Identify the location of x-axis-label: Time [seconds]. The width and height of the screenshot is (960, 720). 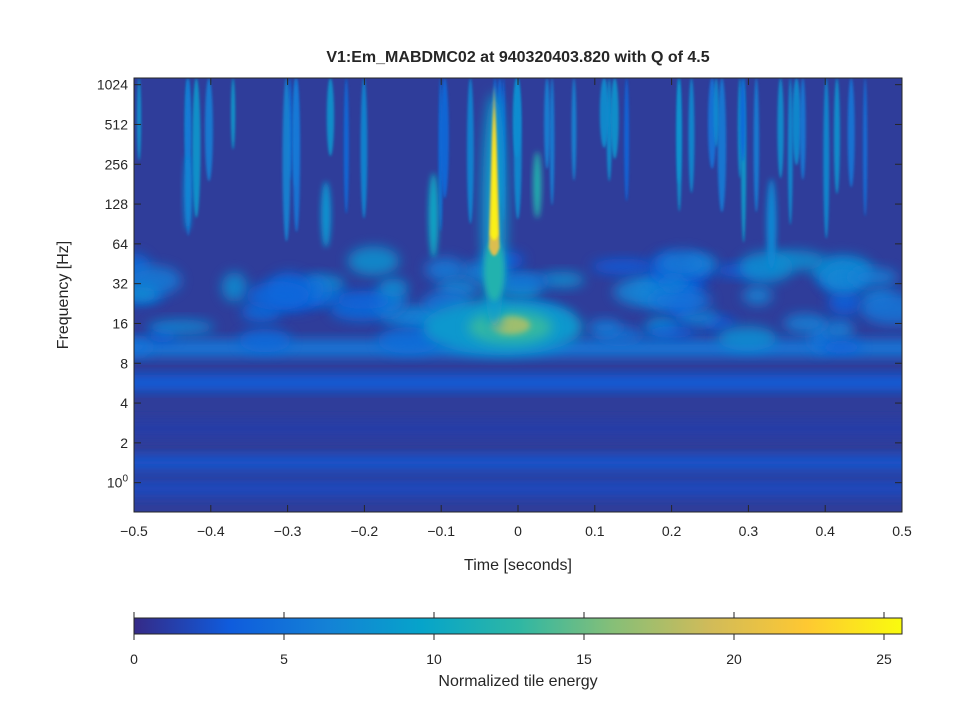
(518, 565).